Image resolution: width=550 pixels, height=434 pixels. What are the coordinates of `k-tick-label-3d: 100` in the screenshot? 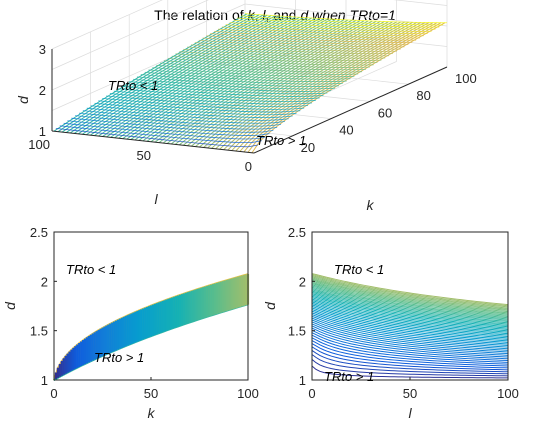 It's located at (466, 78).